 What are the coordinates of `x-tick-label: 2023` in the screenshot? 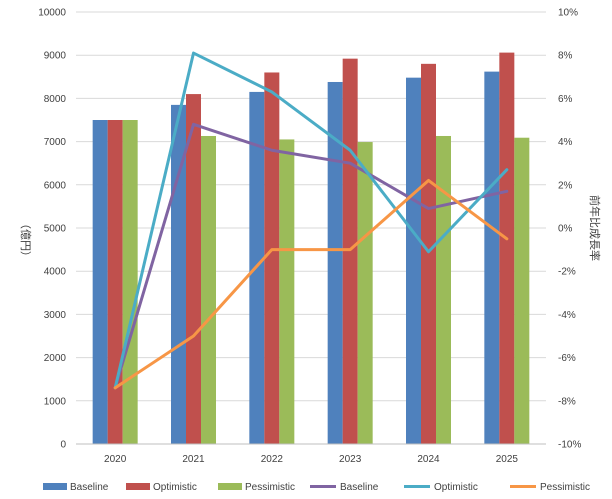 It's located at (350, 459).